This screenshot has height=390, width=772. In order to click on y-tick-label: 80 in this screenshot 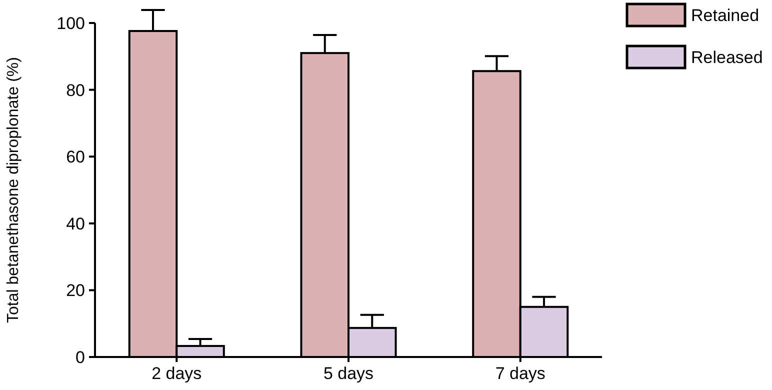, I will do `click(75, 90)`.